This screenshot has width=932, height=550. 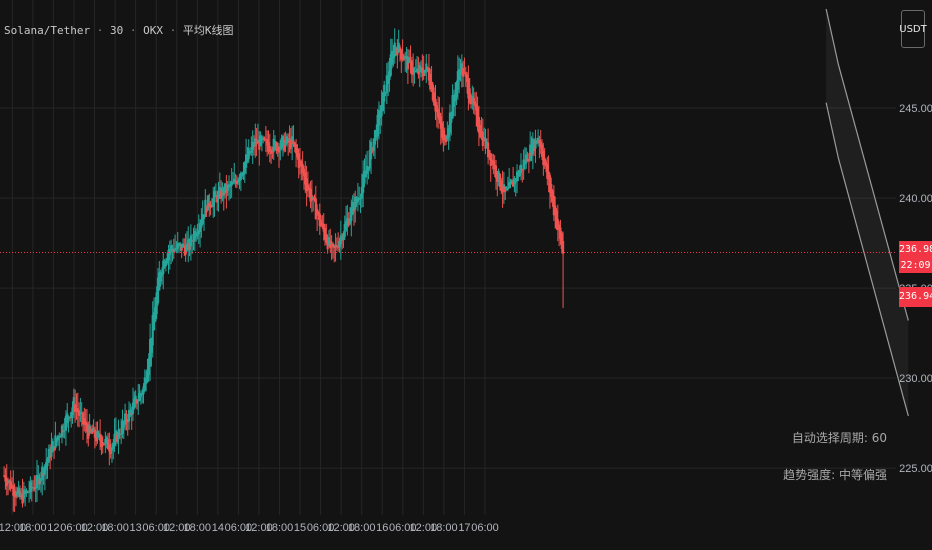 What do you see at coordinates (153, 30) in the screenshot?
I see `legend-exchange: OKX` at bounding box center [153, 30].